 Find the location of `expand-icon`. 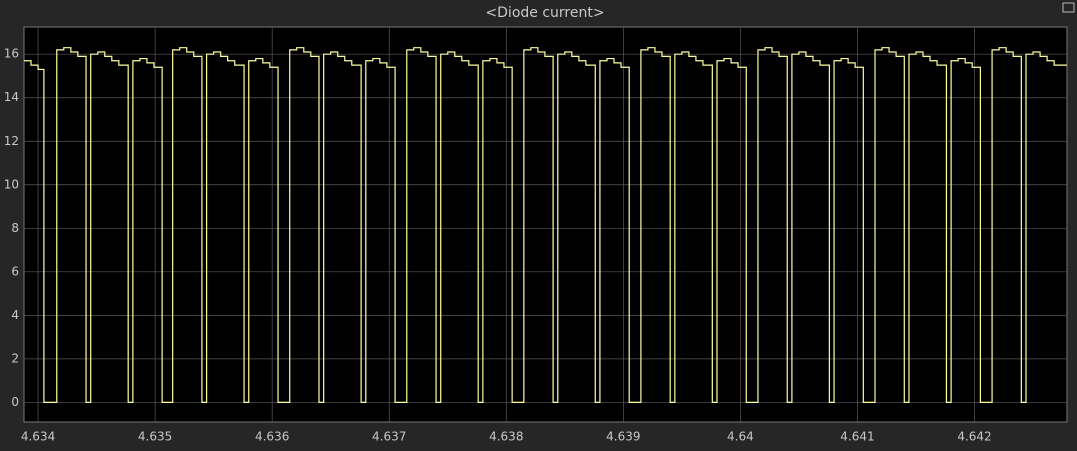

expand-icon is located at coordinates (1068, 7).